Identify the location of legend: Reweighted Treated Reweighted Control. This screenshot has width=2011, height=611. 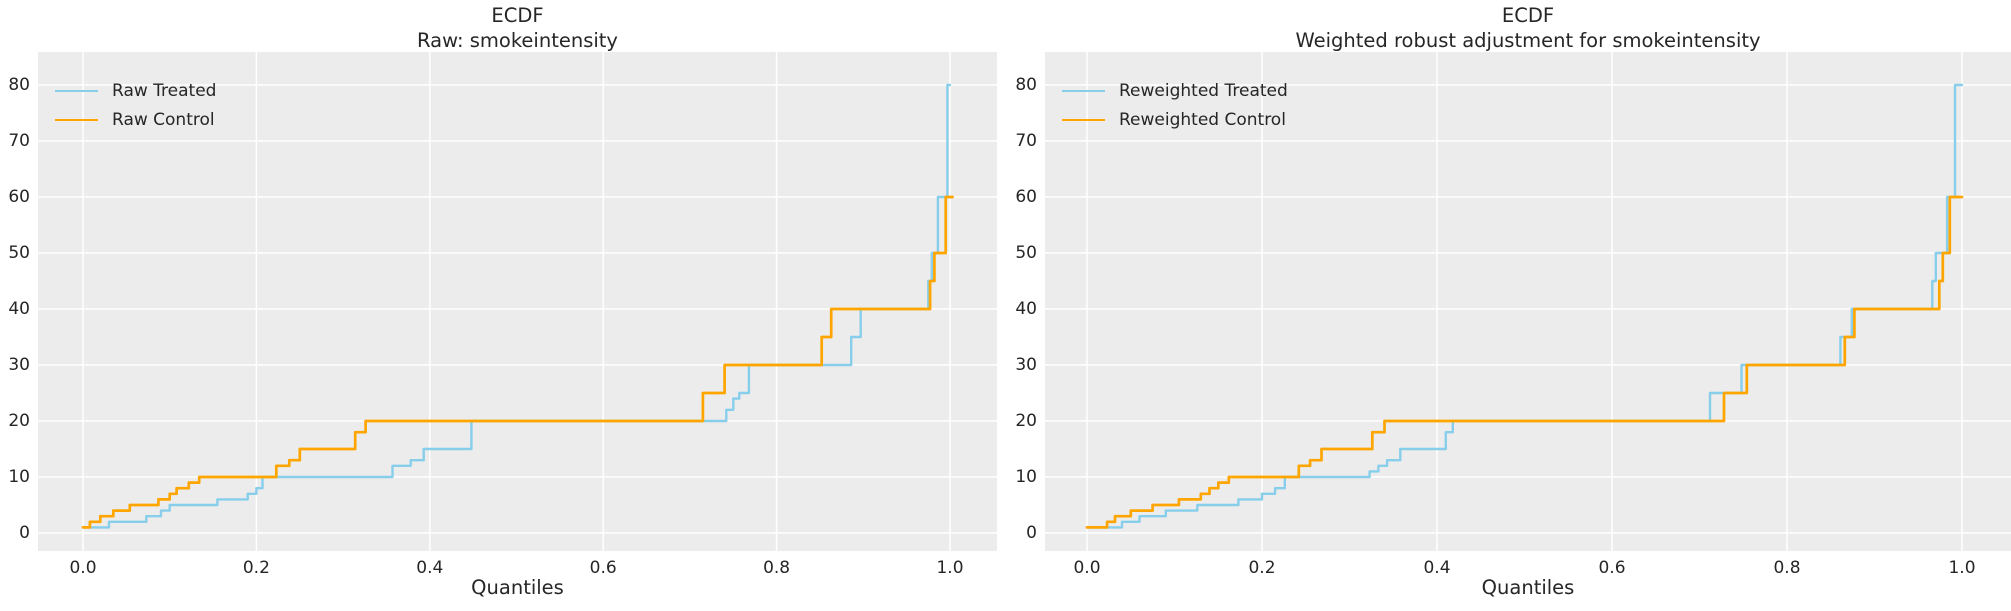
(1175, 105).